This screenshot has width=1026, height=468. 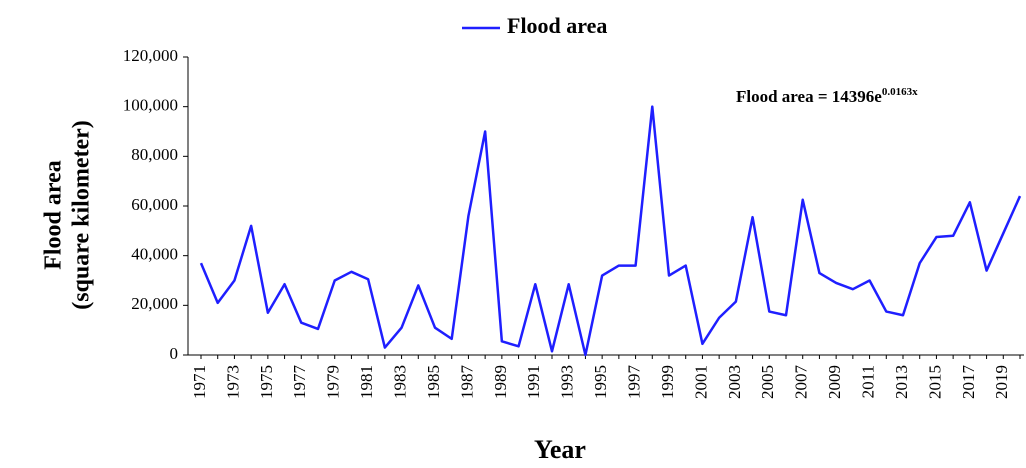 What do you see at coordinates (557, 25) in the screenshot?
I see `legend-label: Flood area` at bounding box center [557, 25].